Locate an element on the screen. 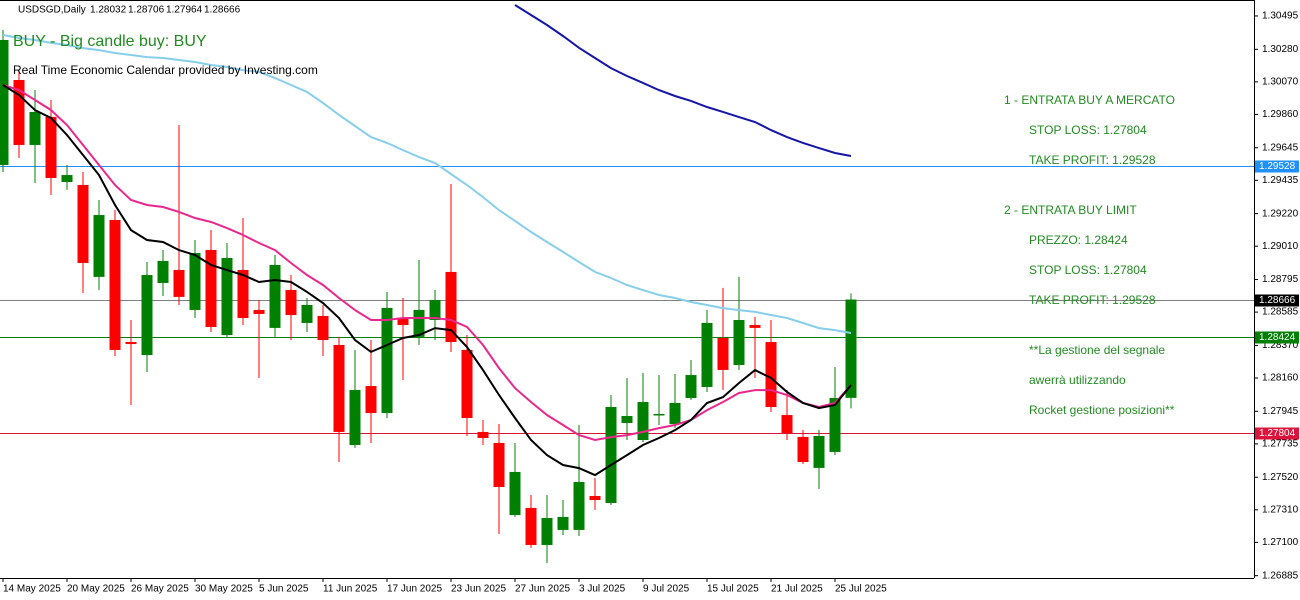  x-tick-label: 21 Jul 2025 is located at coordinates (797, 589).